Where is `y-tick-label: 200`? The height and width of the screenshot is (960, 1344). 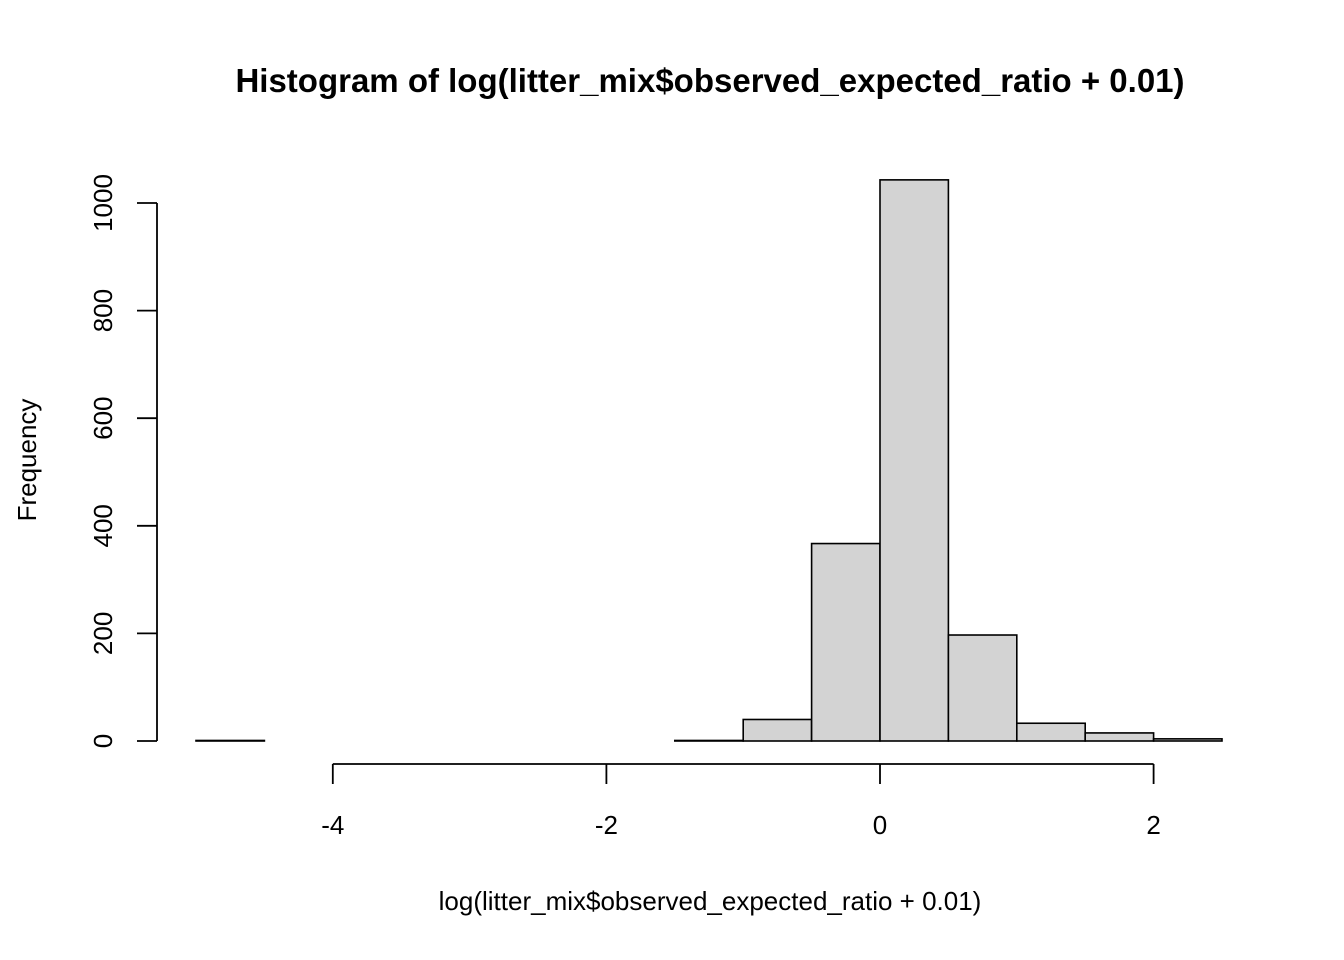
y-tick-label: 200 is located at coordinates (103, 633).